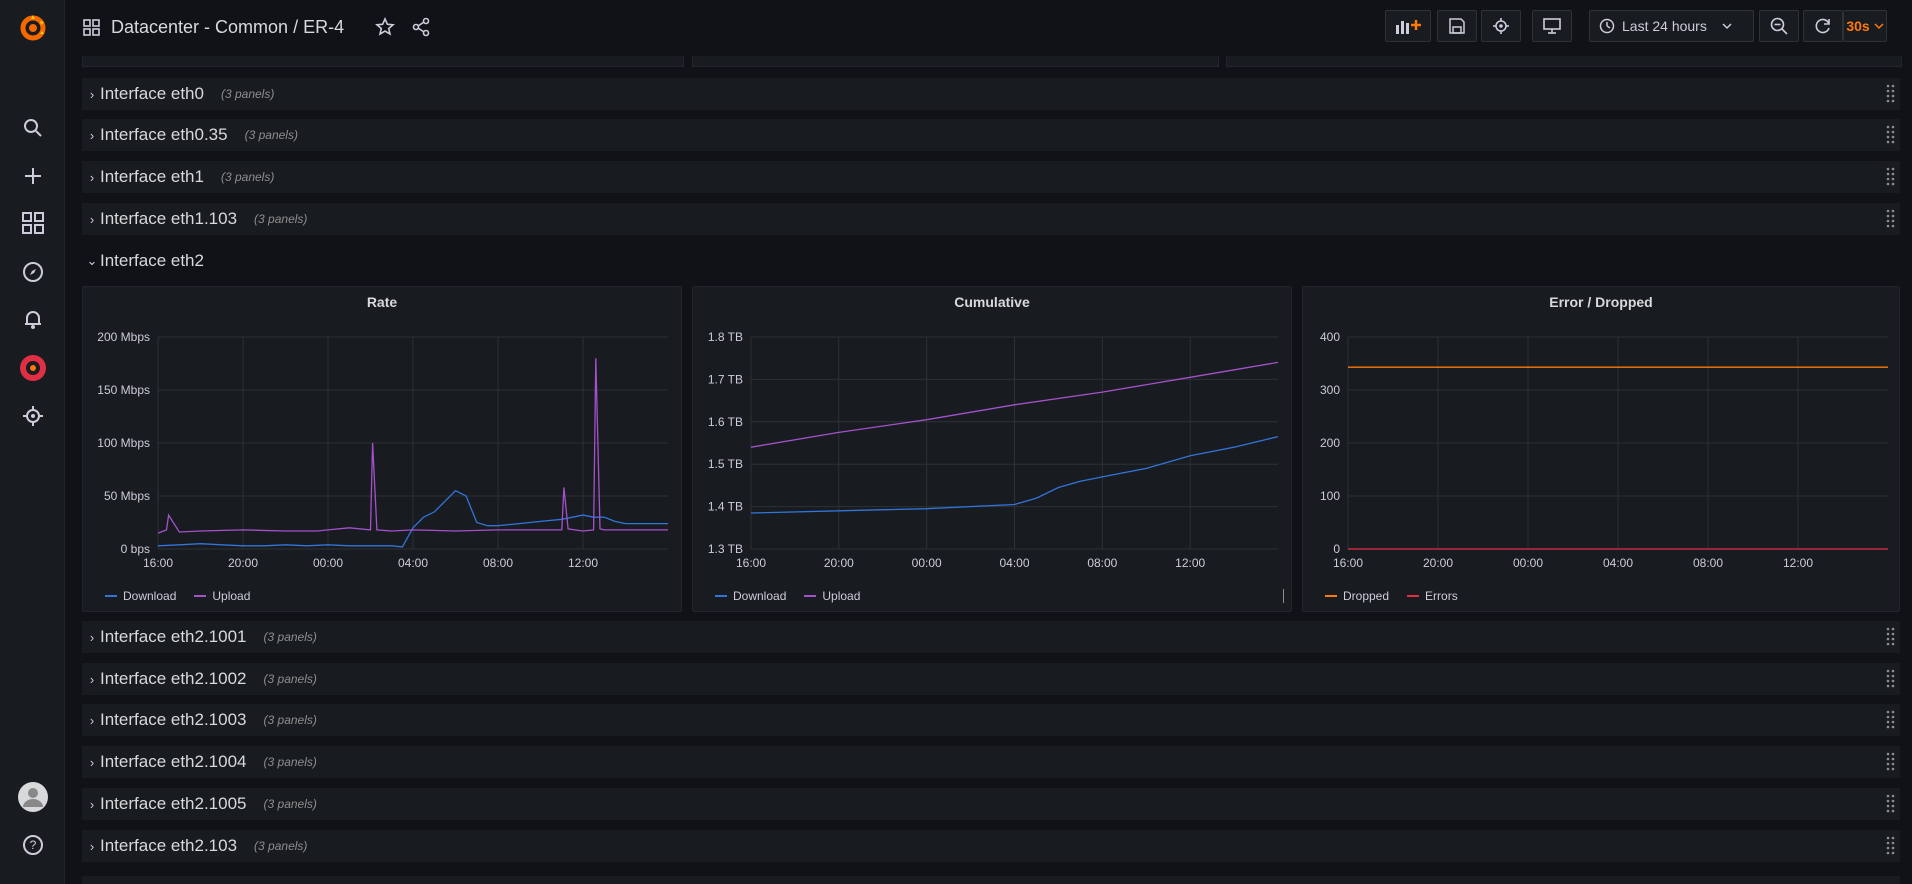 Image resolution: width=1912 pixels, height=884 pixels. I want to click on x-tick-label: 12:00, so click(583, 563).